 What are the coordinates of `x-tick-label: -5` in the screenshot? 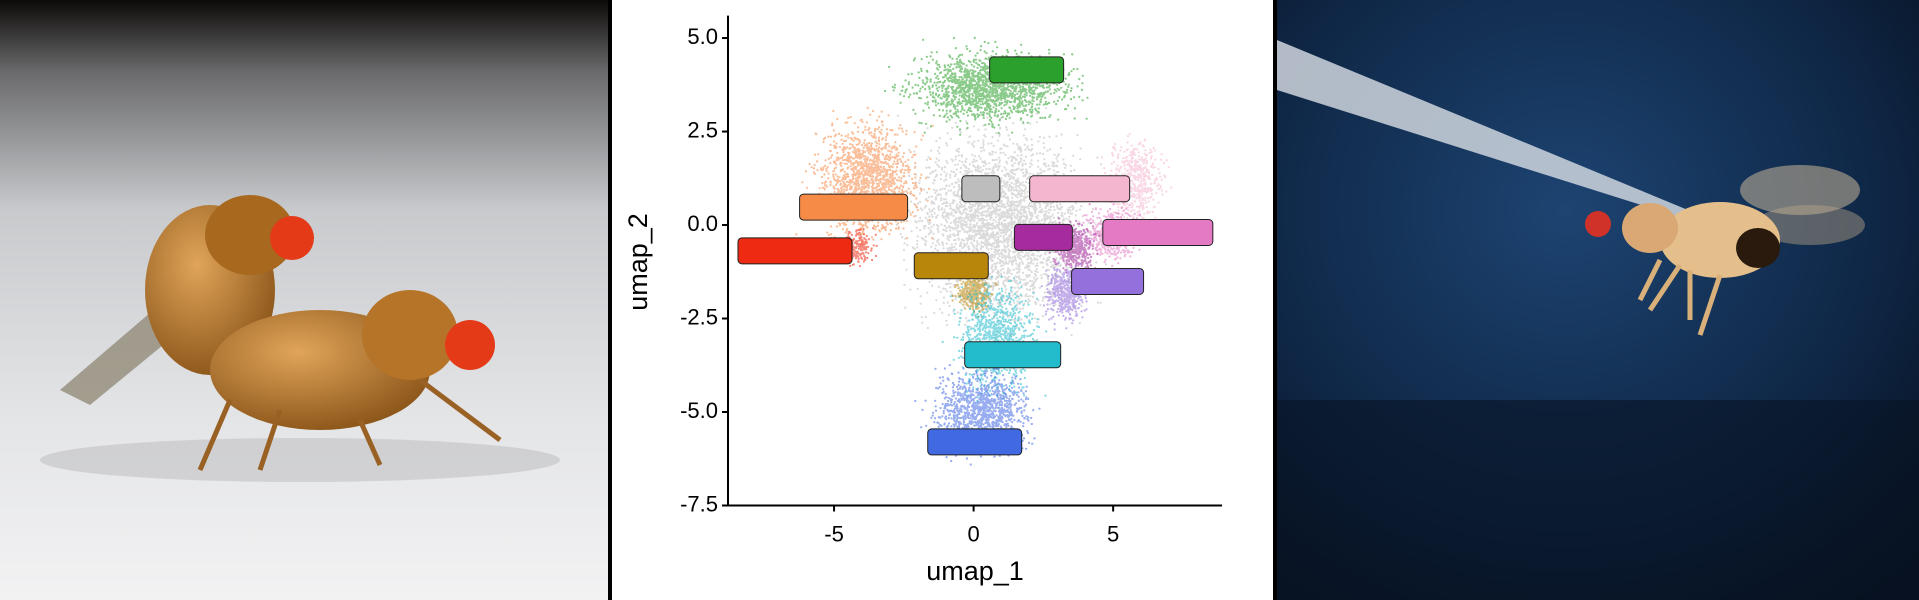 It's located at (834, 533).